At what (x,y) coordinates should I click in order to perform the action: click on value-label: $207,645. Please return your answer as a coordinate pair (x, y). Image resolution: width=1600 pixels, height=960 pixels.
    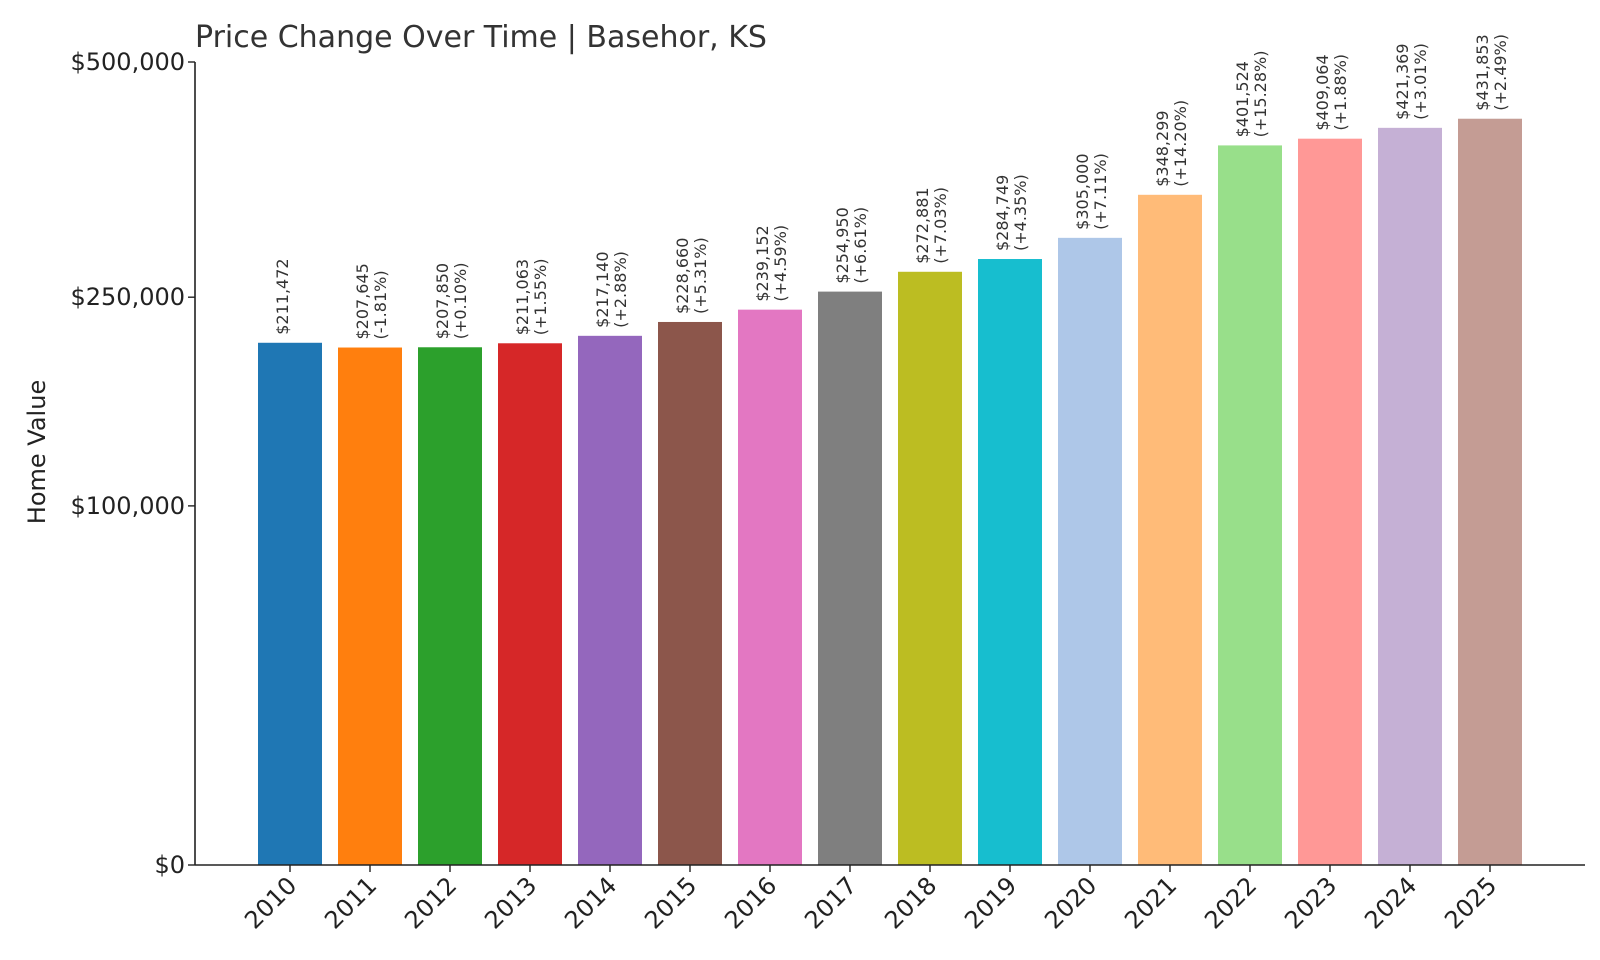
    Looking at the image, I should click on (362, 301).